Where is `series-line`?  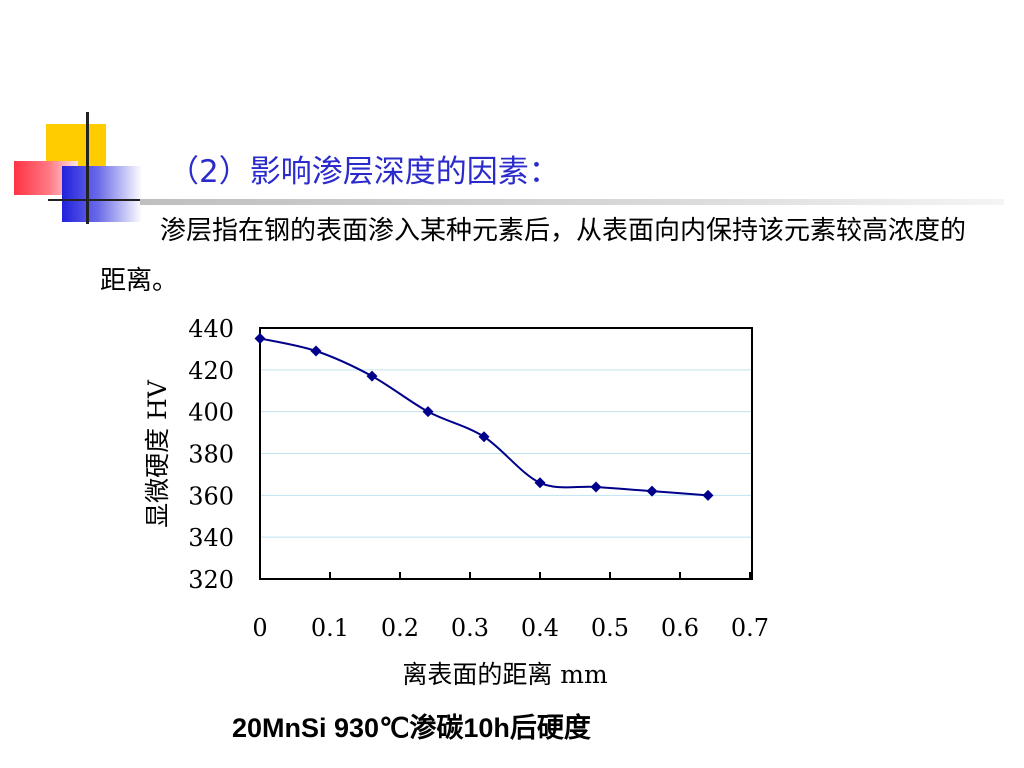
series-line is located at coordinates (484, 417).